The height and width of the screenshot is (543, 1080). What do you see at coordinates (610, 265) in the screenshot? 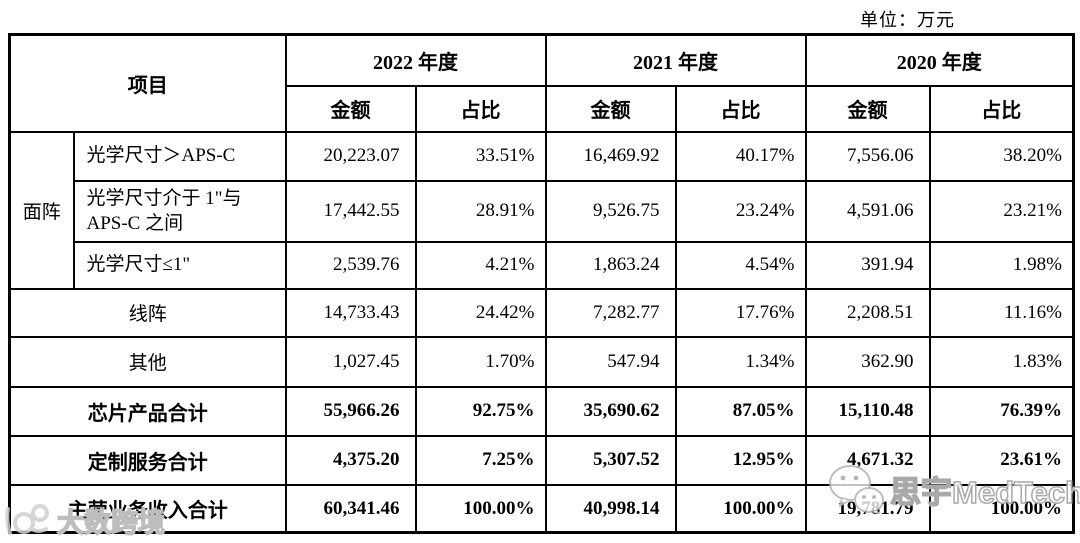
I see `amount-cell: 1,863.24` at bounding box center [610, 265].